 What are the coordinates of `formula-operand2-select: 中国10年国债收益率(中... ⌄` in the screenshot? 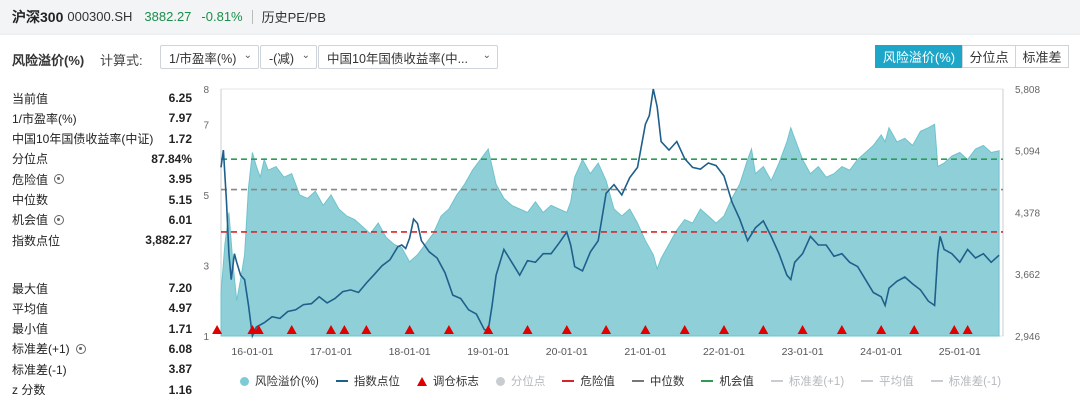 It's located at (408, 57).